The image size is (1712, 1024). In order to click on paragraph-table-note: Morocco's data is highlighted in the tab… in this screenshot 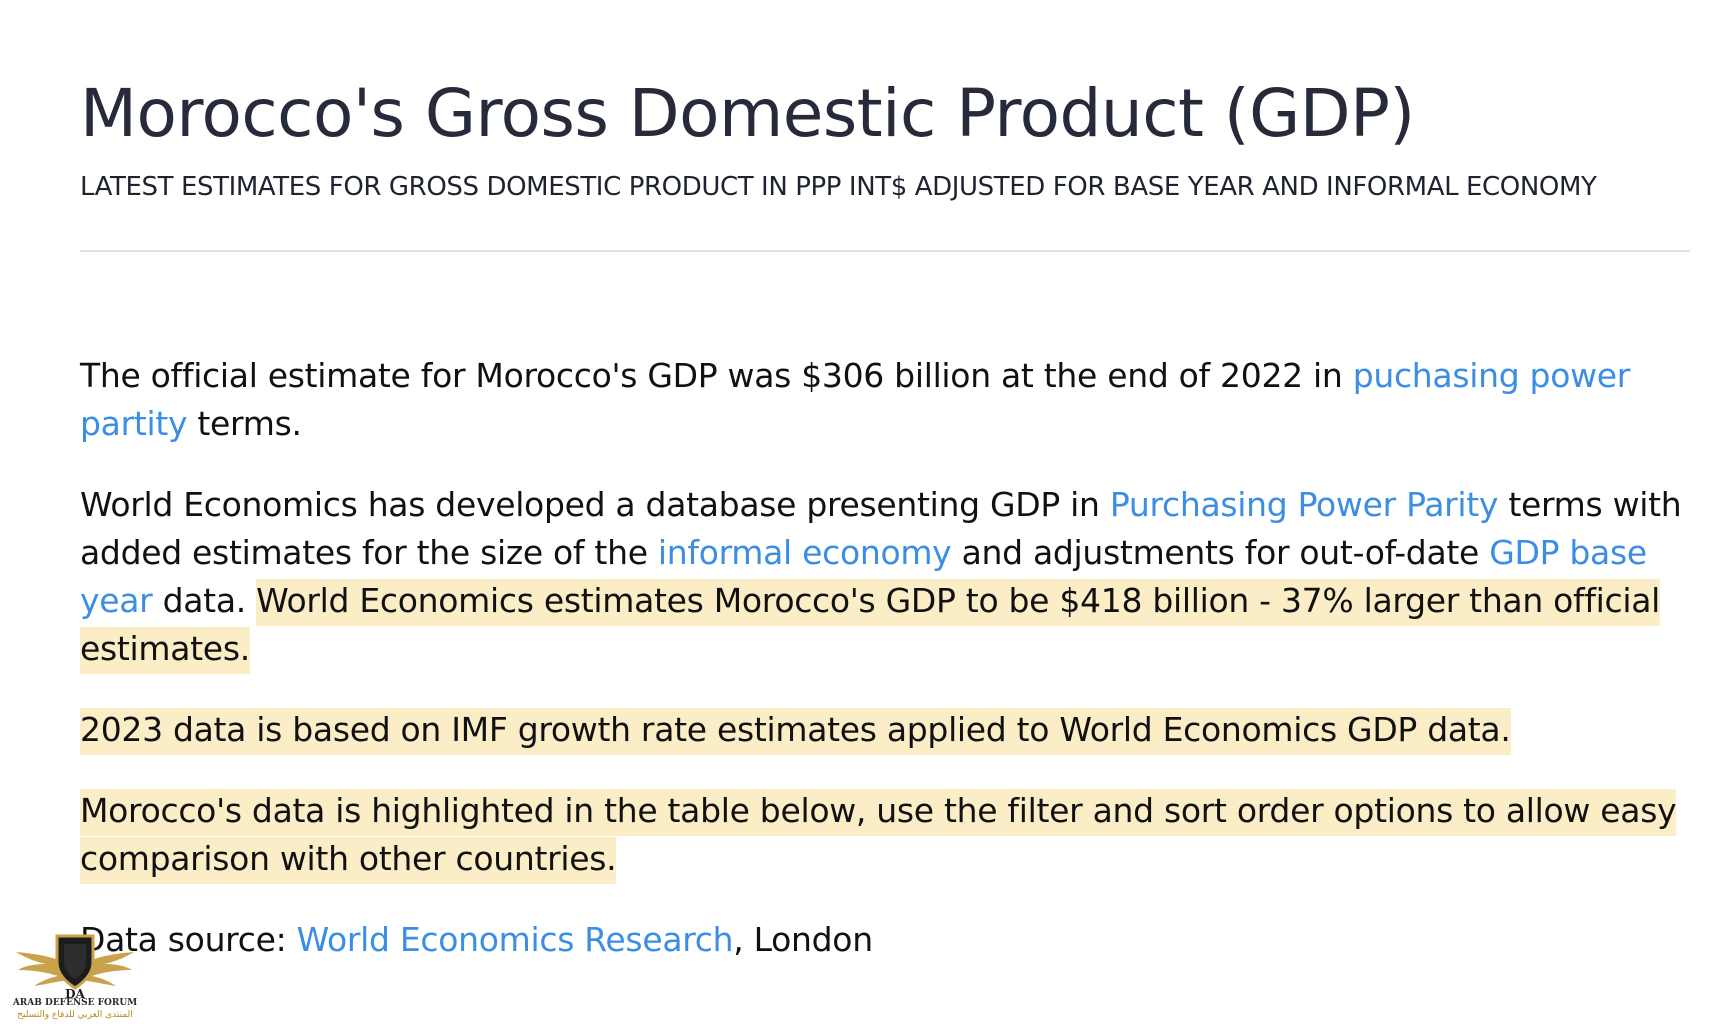, I will do `click(885, 835)`.